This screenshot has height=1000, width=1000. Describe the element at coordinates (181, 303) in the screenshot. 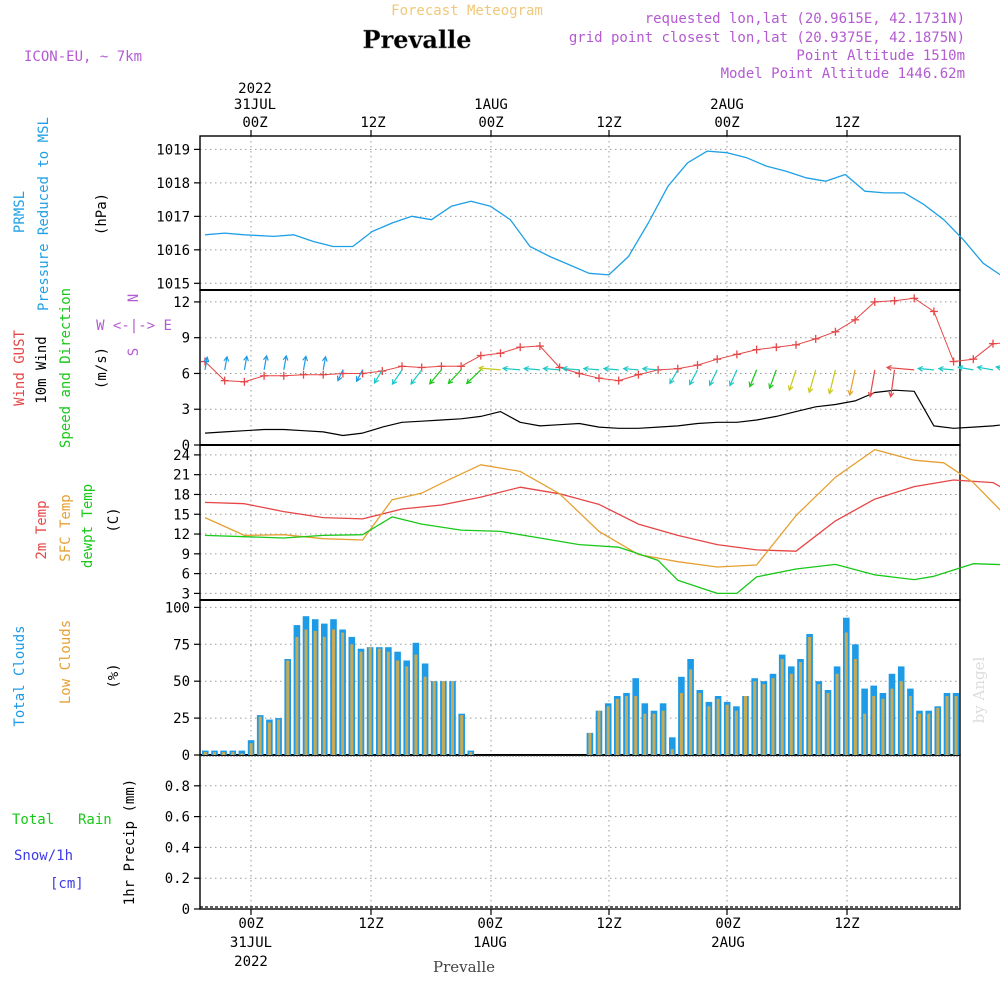

I see `wind-ytick-label-4: 12` at that location.